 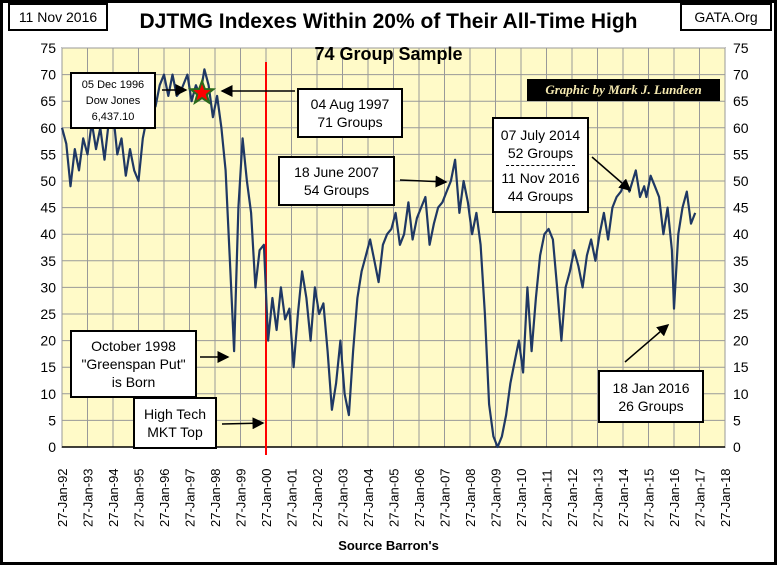 I want to click on annotation-divider, so click(x=540, y=165).